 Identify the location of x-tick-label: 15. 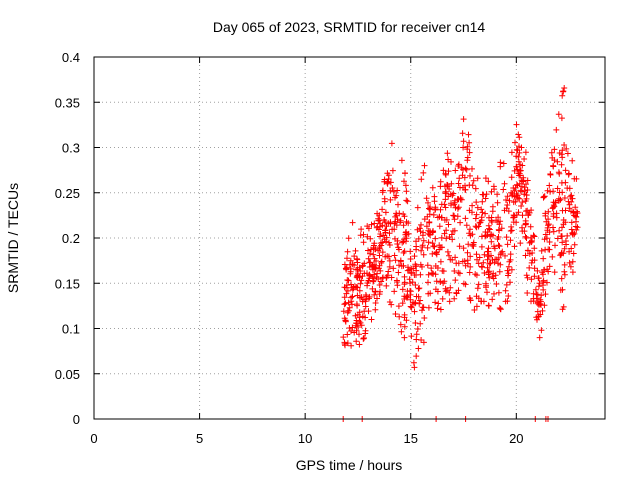
(411, 438).